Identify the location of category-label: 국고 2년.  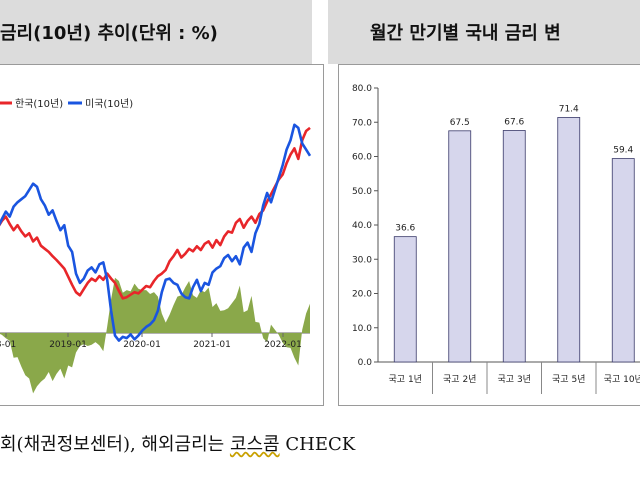
(459, 379).